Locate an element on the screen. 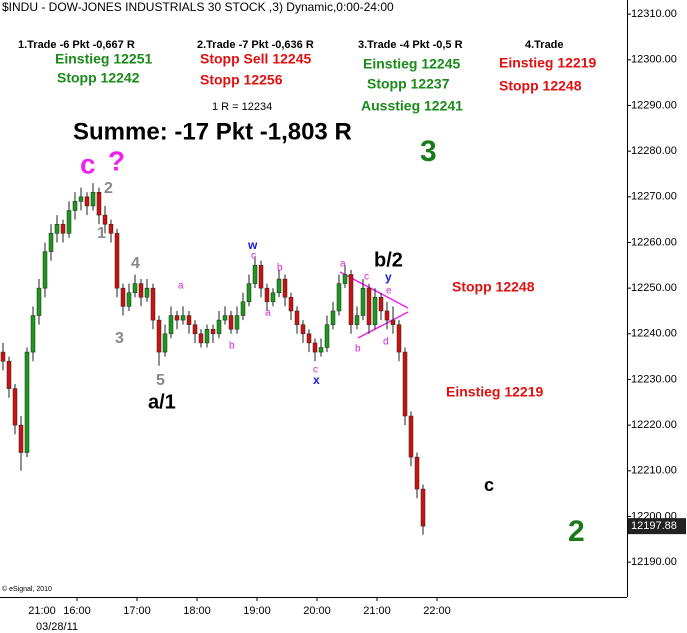 The image size is (687, 633). annotation: 3.Trade -4 Pkt -0,5 R is located at coordinates (410, 45).